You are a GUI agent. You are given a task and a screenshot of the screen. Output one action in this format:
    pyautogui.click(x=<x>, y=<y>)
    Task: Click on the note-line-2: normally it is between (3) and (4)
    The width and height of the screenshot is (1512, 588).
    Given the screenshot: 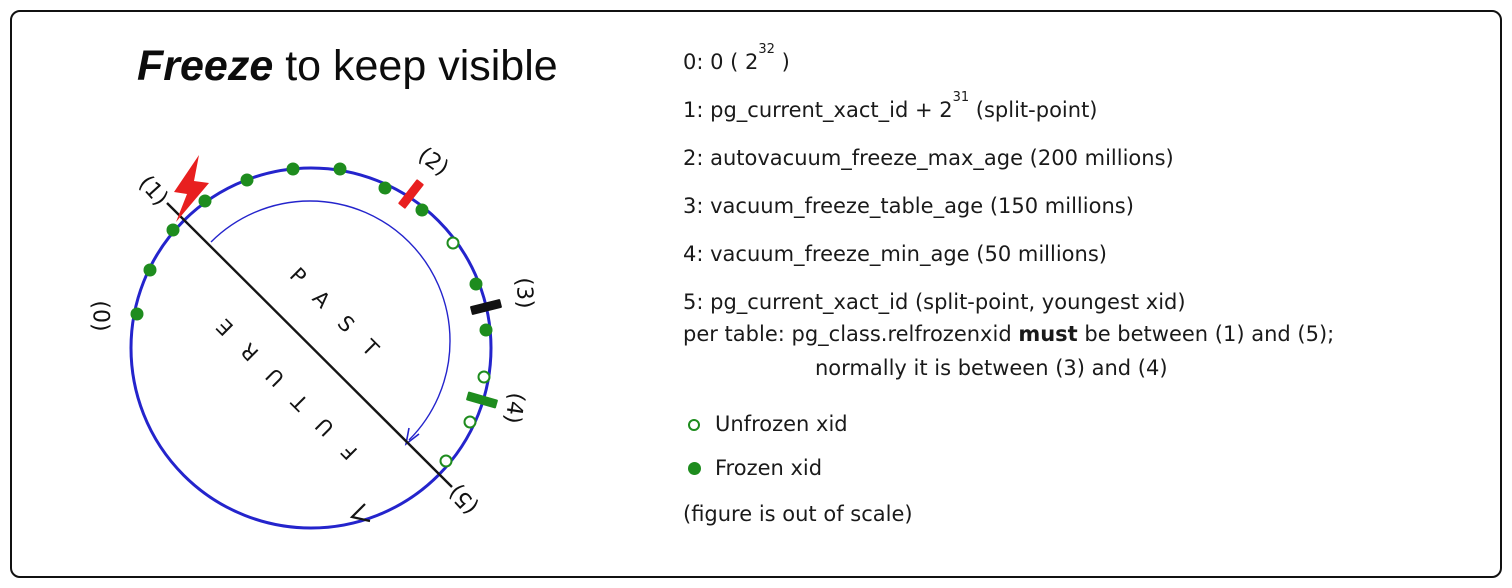 What is the action you would take?
    pyautogui.click(x=991, y=368)
    